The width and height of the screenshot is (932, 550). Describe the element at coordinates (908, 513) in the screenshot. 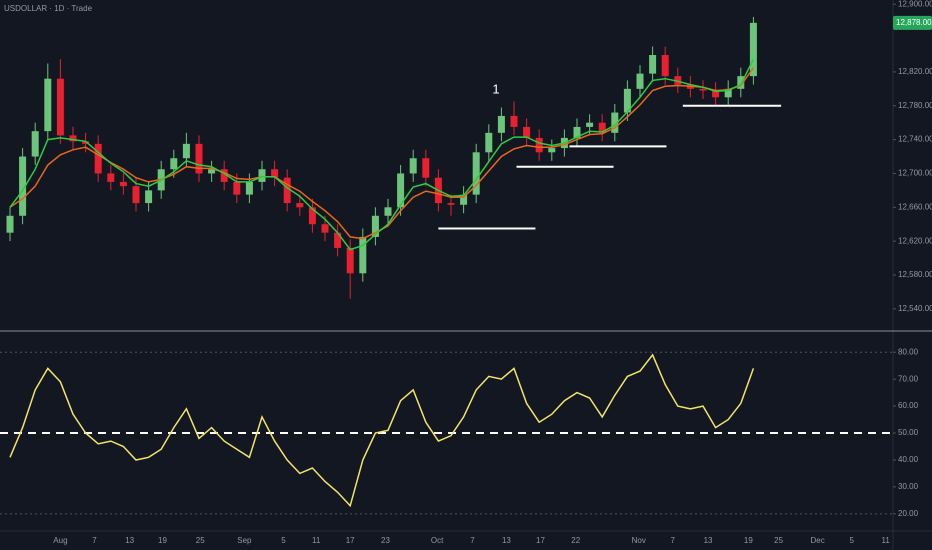

I see `rsi-y-tick-label: 20.00` at that location.